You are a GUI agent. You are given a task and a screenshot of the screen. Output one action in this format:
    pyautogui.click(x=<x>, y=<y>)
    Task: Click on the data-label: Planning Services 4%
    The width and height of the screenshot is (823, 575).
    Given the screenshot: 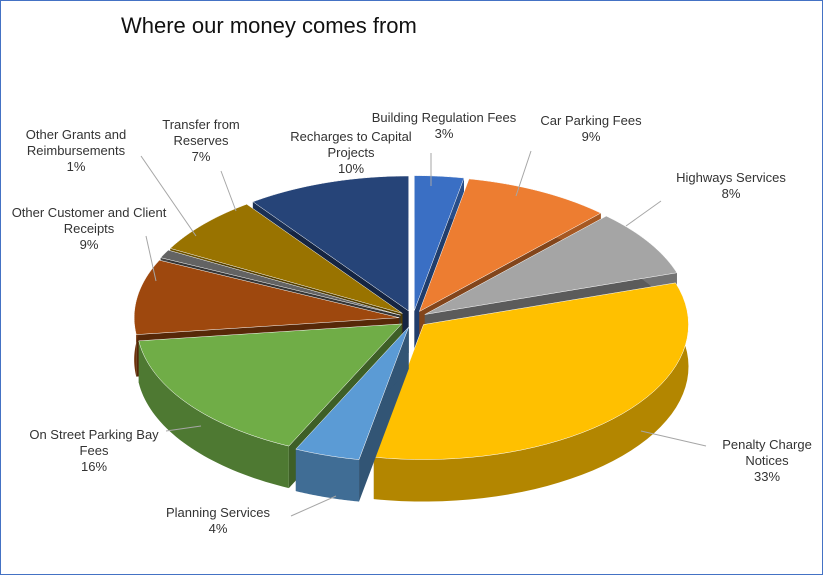 What is the action you would take?
    pyautogui.click(x=218, y=521)
    